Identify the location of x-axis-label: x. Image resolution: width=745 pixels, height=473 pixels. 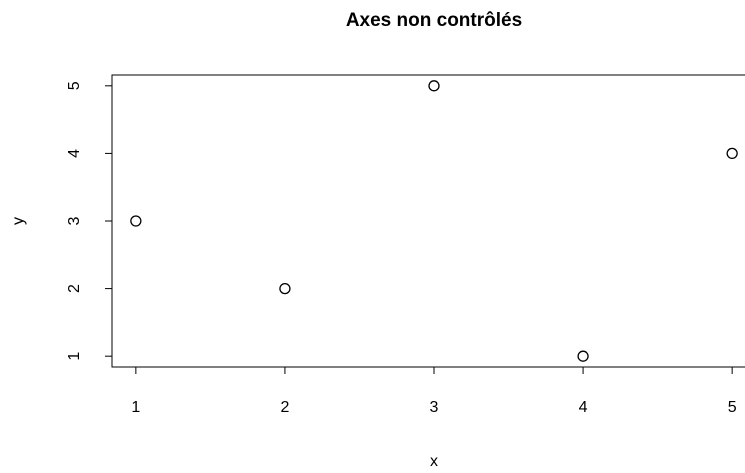
(434, 461).